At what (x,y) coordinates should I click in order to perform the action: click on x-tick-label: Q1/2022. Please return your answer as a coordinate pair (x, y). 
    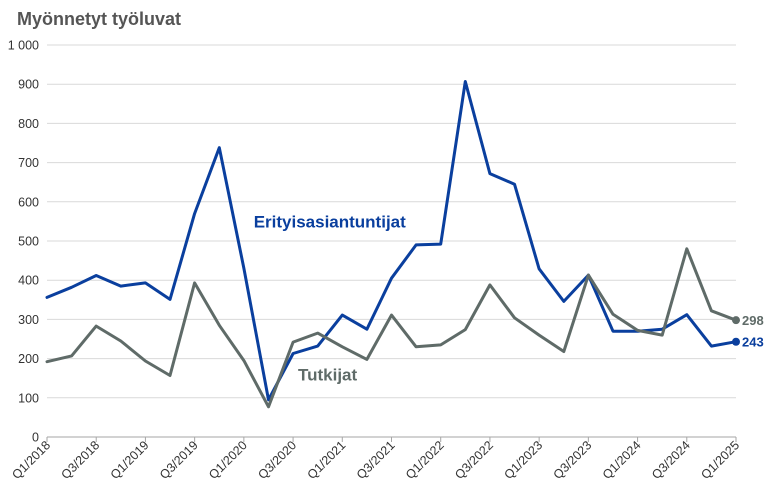
    Looking at the image, I should click on (425, 460).